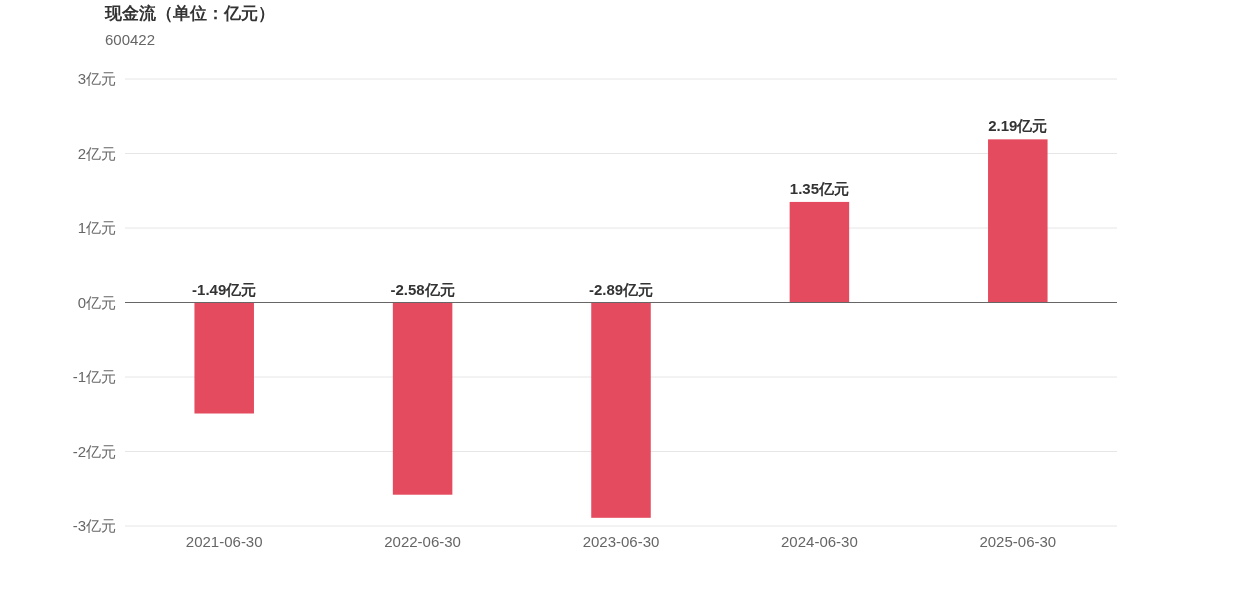 This screenshot has height=596, width=1242. Describe the element at coordinates (1018, 541) in the screenshot. I see `x-tick-label: 2025-06-30` at that location.